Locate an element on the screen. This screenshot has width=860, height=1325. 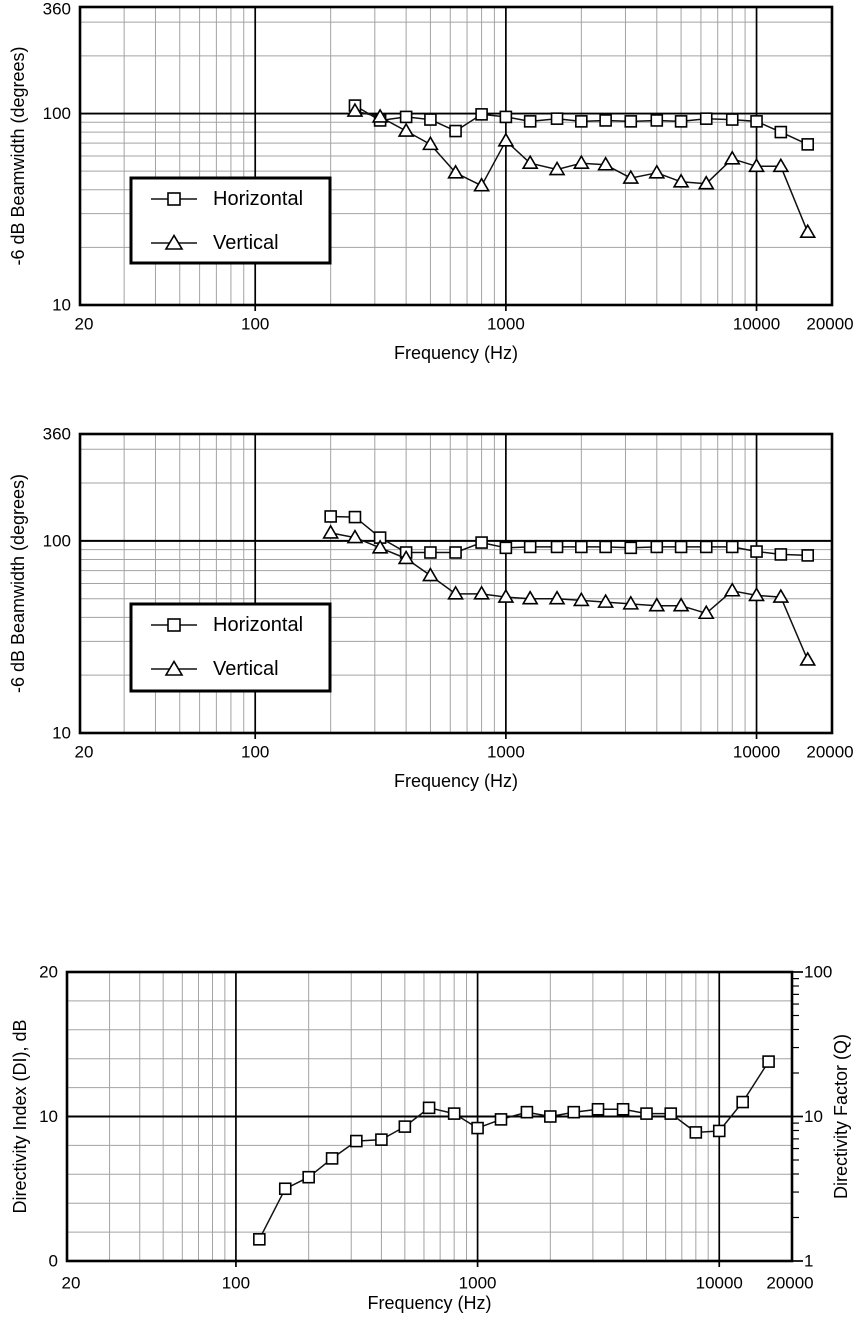
right-y-tick-label: 10 is located at coordinates (813, 1116).